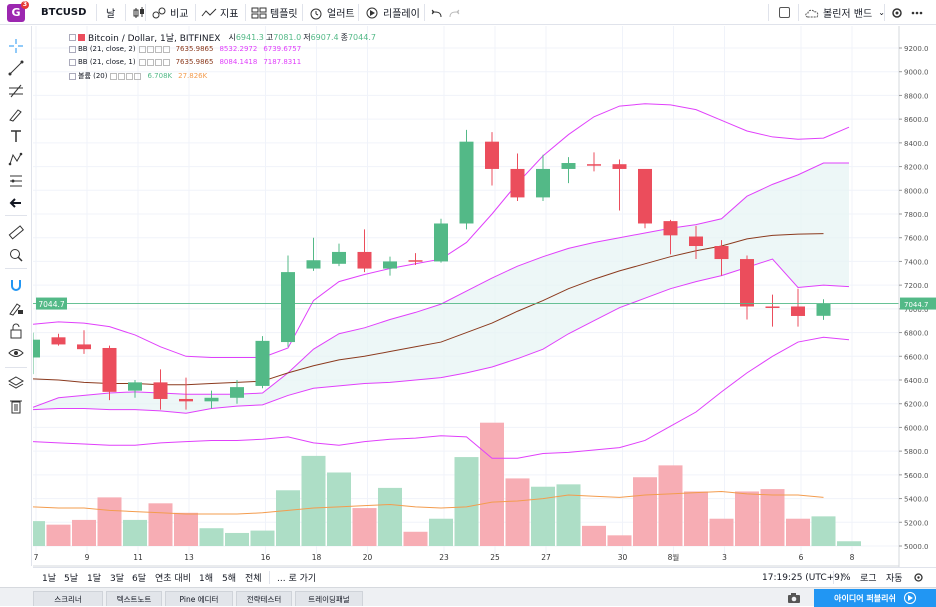 This screenshot has width=936, height=607. Describe the element at coordinates (297, 579) in the screenshot. I see `goto-date: ... 로 가기` at that location.